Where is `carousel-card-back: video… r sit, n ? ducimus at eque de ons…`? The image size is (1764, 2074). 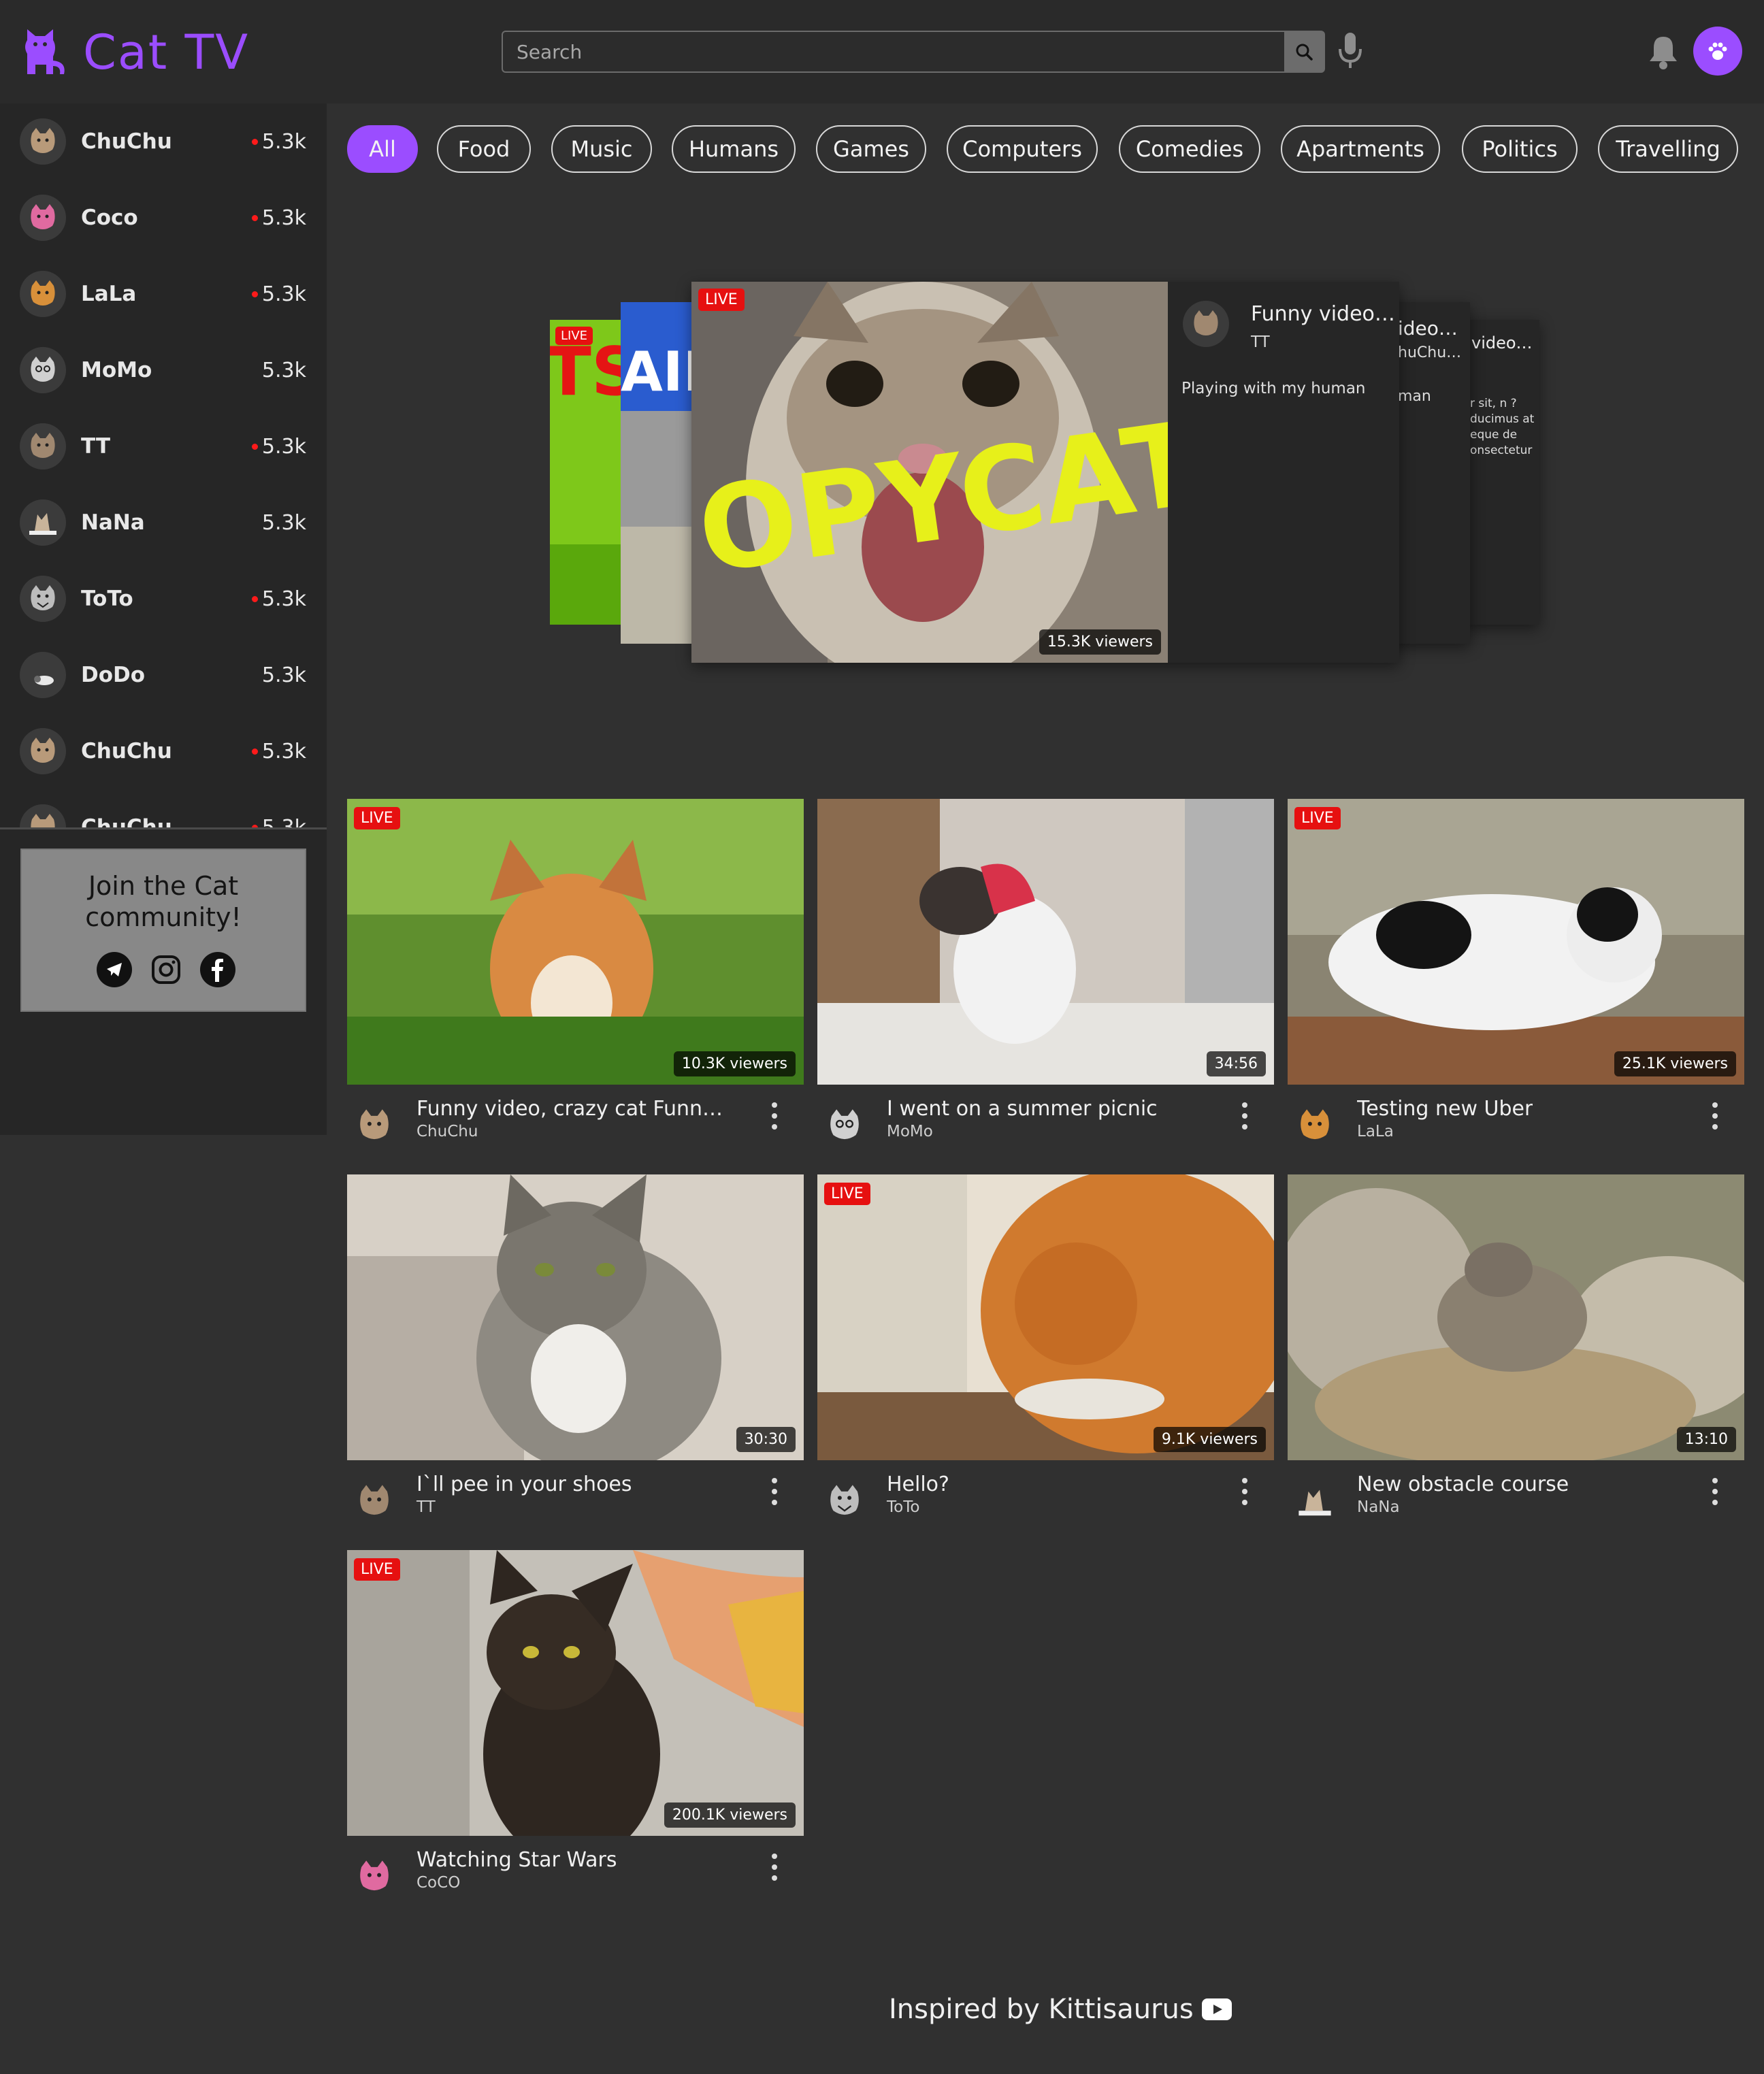
carousel-card-back: video… r sit, n ? ducimus at eque de ons… is located at coordinates (1501, 473).